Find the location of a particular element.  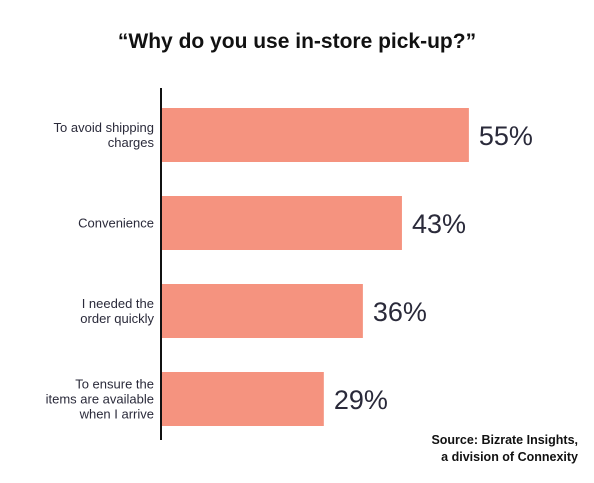

category-label-2: Convenience is located at coordinates (116, 223).